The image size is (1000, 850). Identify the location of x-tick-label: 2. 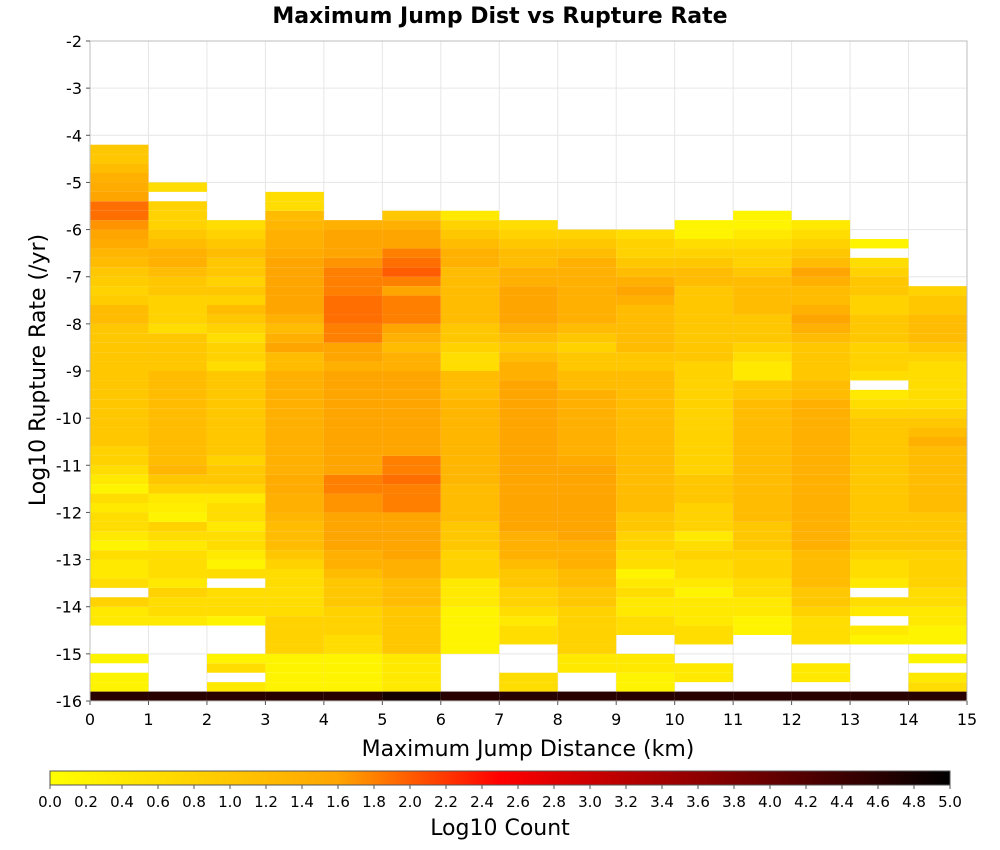
(207, 719).